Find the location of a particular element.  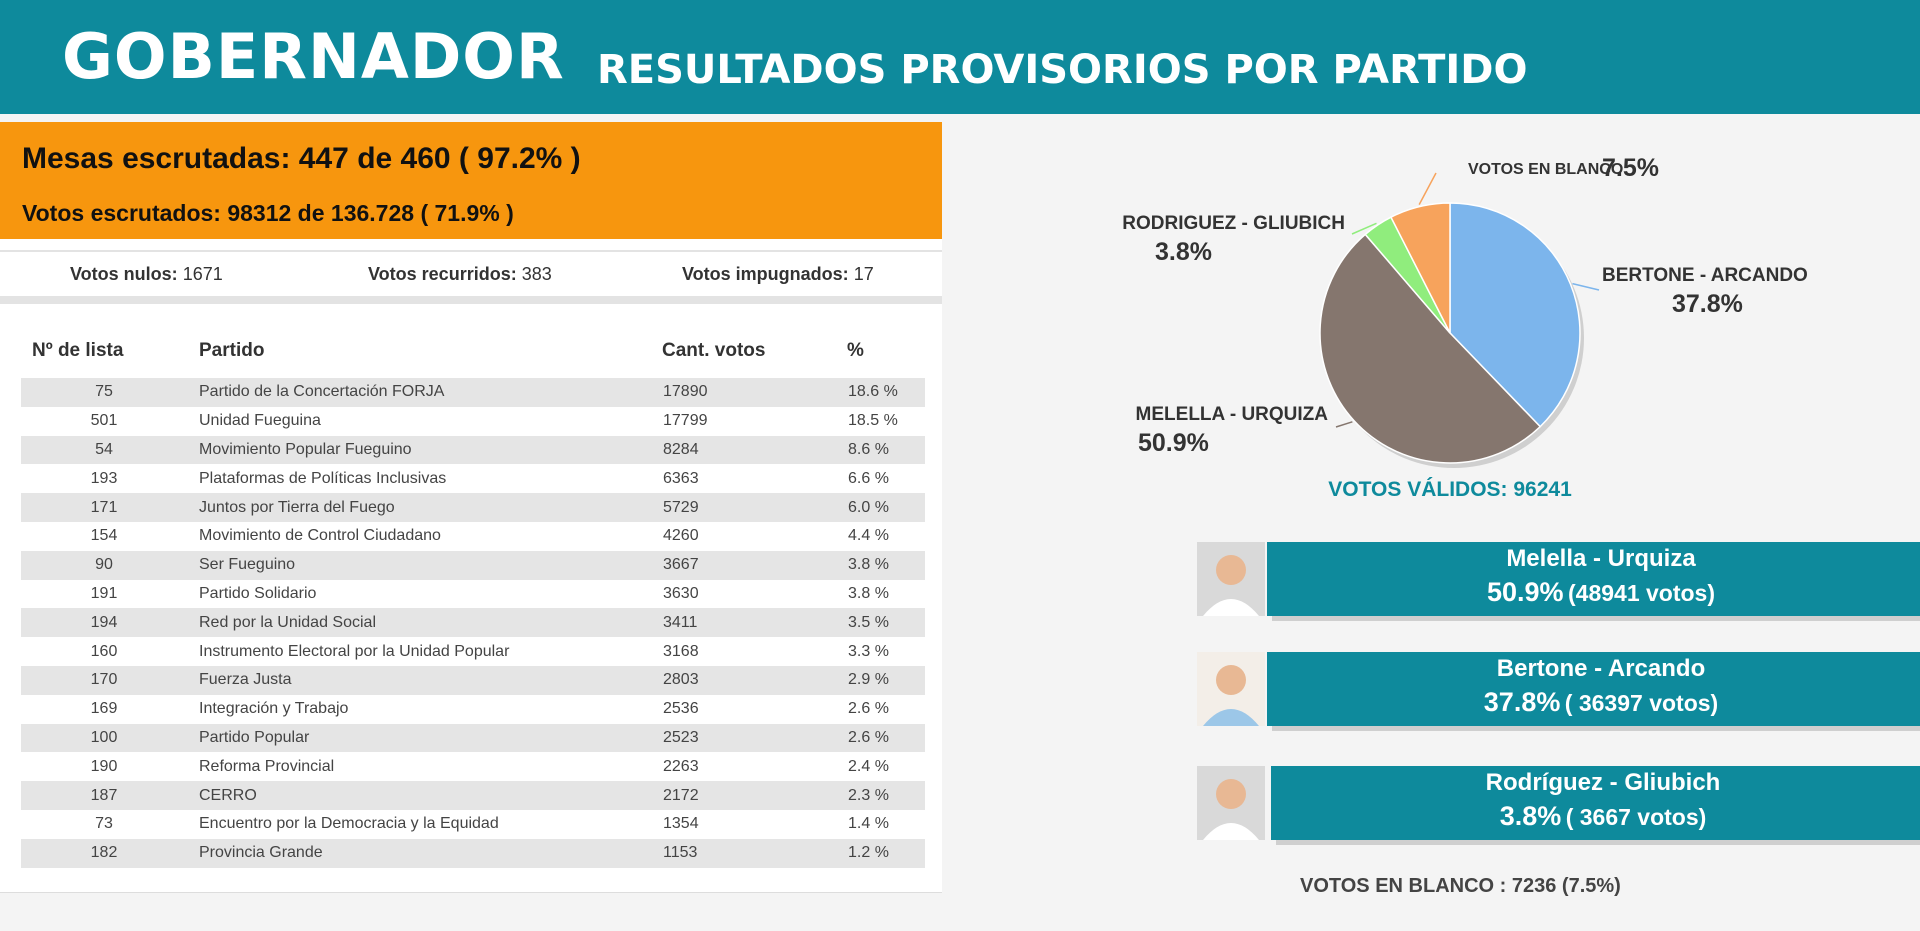

mesas-escrutadas: Mesas escrutadas: 447 de 460 ( 97.2% ) is located at coordinates (301, 158).